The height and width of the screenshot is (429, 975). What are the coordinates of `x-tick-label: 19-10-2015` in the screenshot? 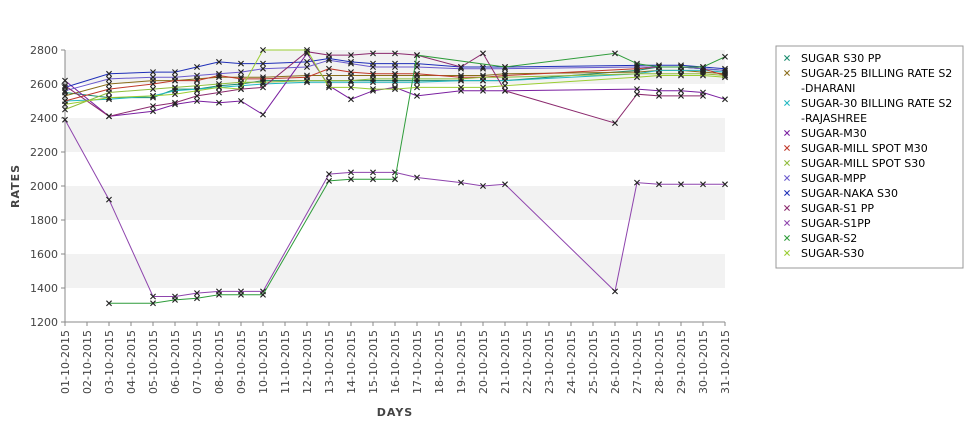 It's located at (461, 362).